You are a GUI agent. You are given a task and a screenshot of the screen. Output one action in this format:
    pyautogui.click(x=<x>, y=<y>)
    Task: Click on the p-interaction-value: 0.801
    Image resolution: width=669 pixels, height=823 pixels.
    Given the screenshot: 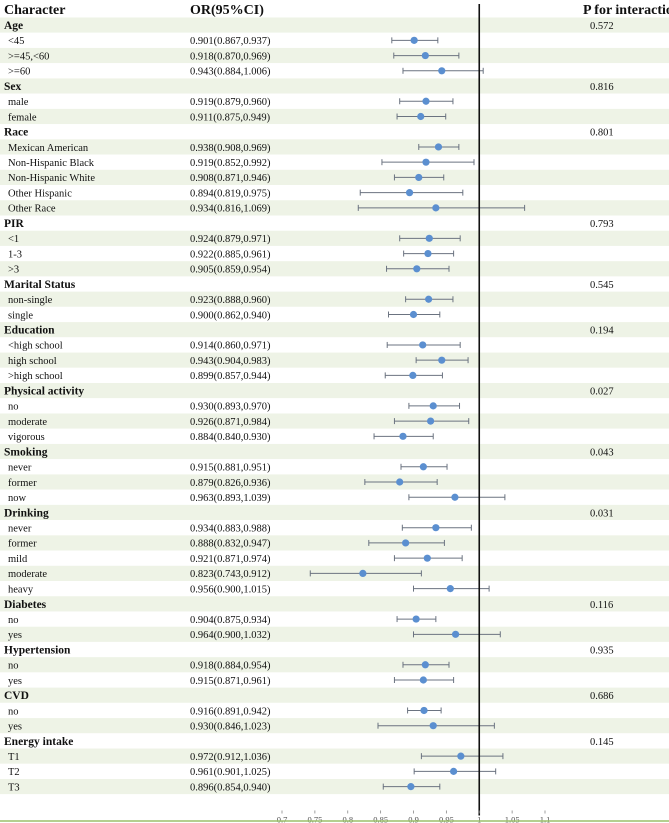 What is the action you would take?
    pyautogui.click(x=602, y=133)
    